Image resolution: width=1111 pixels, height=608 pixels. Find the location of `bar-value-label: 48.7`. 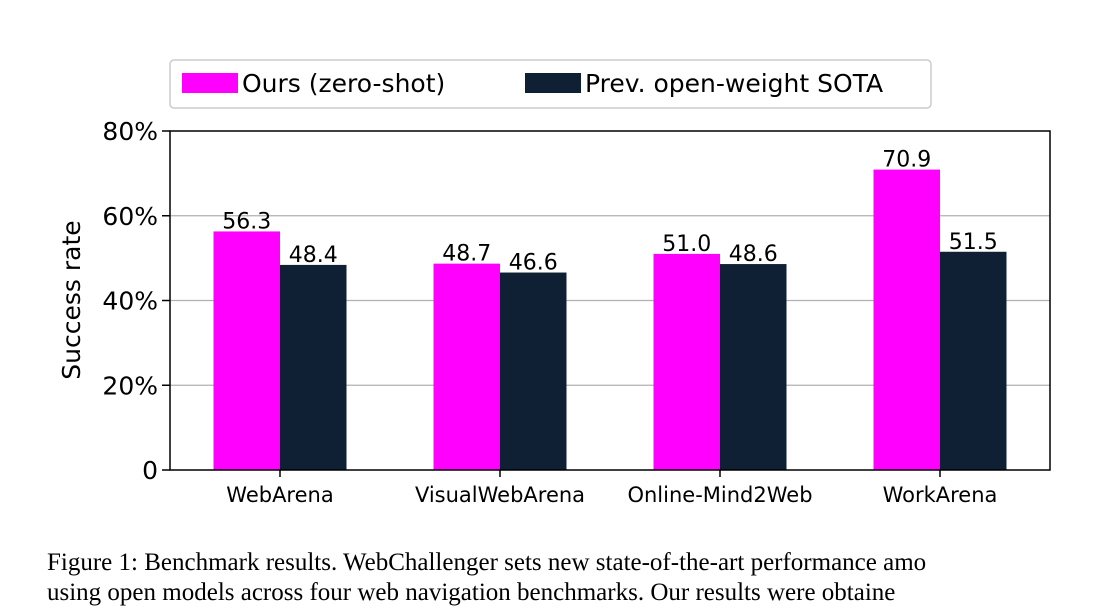

bar-value-label: 48.7 is located at coordinates (466, 254).